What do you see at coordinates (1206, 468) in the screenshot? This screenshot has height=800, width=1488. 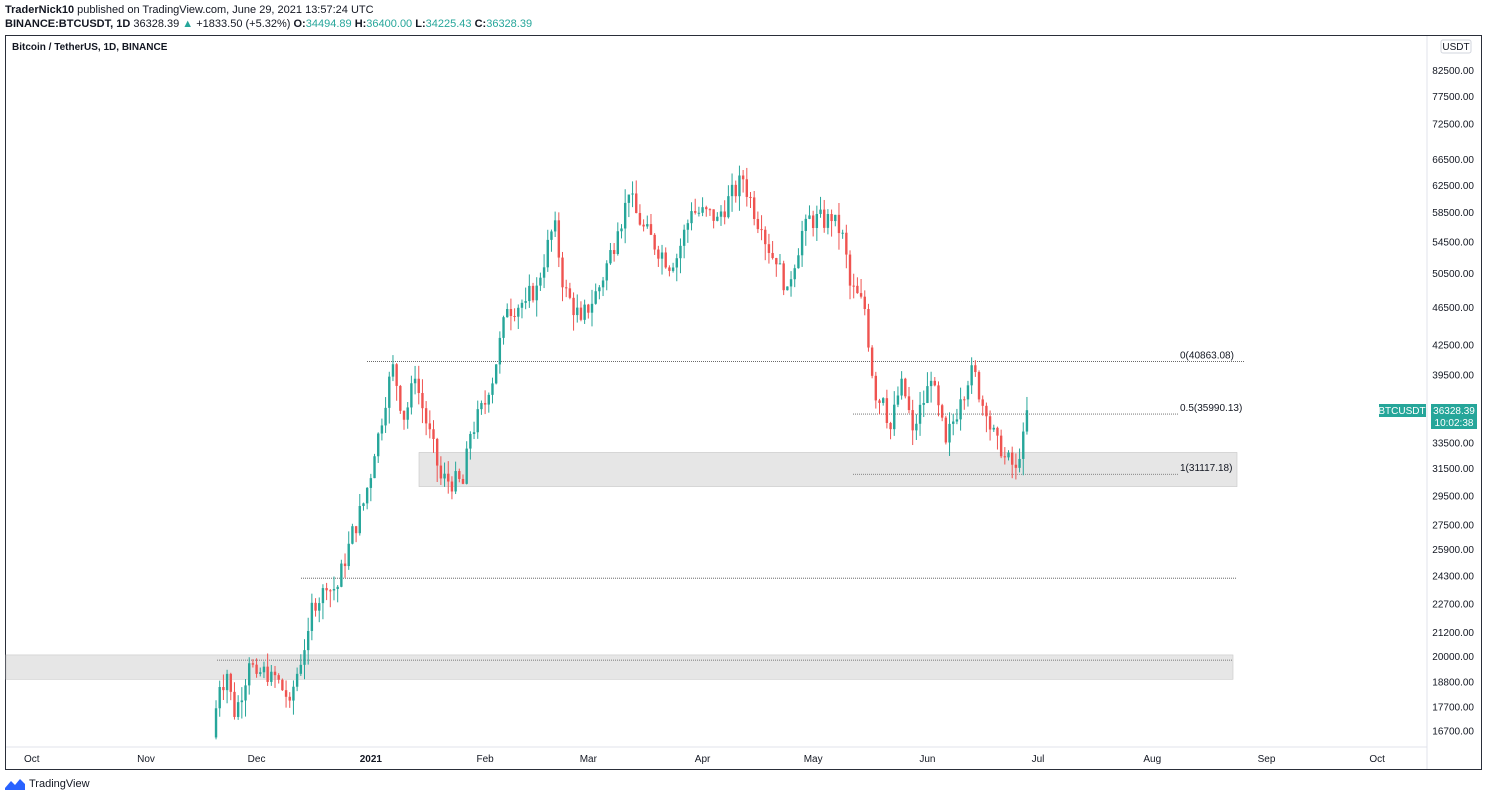 I see `fib-level-label: 1(31117.18)` at bounding box center [1206, 468].